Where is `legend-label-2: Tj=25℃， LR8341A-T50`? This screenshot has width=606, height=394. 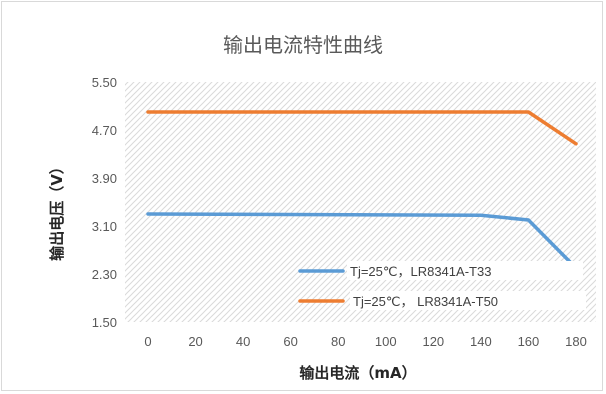 legend-label-2: Tj=25℃， LR8341A-T50 is located at coordinates (425, 301).